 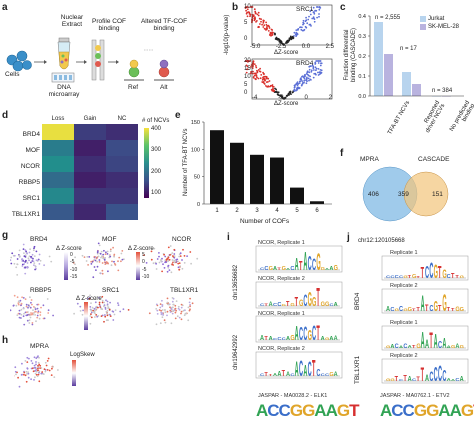 What do you see at coordinates (350, 55) in the screenshot?
I see `panel-c-ylabel: Fraction differential binding (CASCADE)` at bounding box center [350, 55].